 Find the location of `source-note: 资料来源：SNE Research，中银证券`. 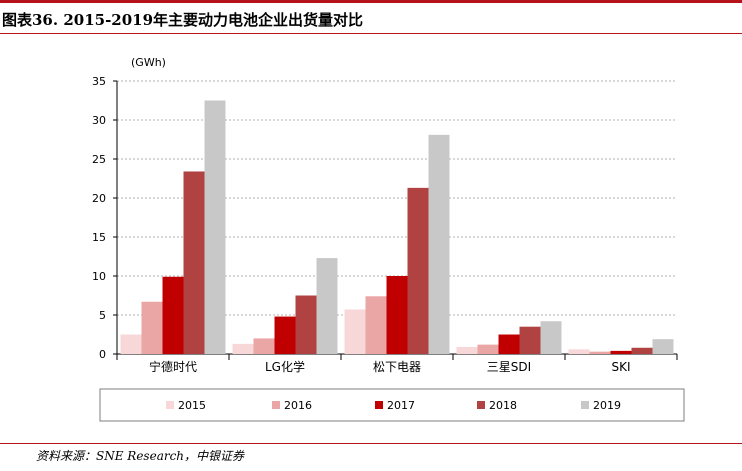

source-note: 资料来源：SNE Research，中银证券 is located at coordinates (140, 456).